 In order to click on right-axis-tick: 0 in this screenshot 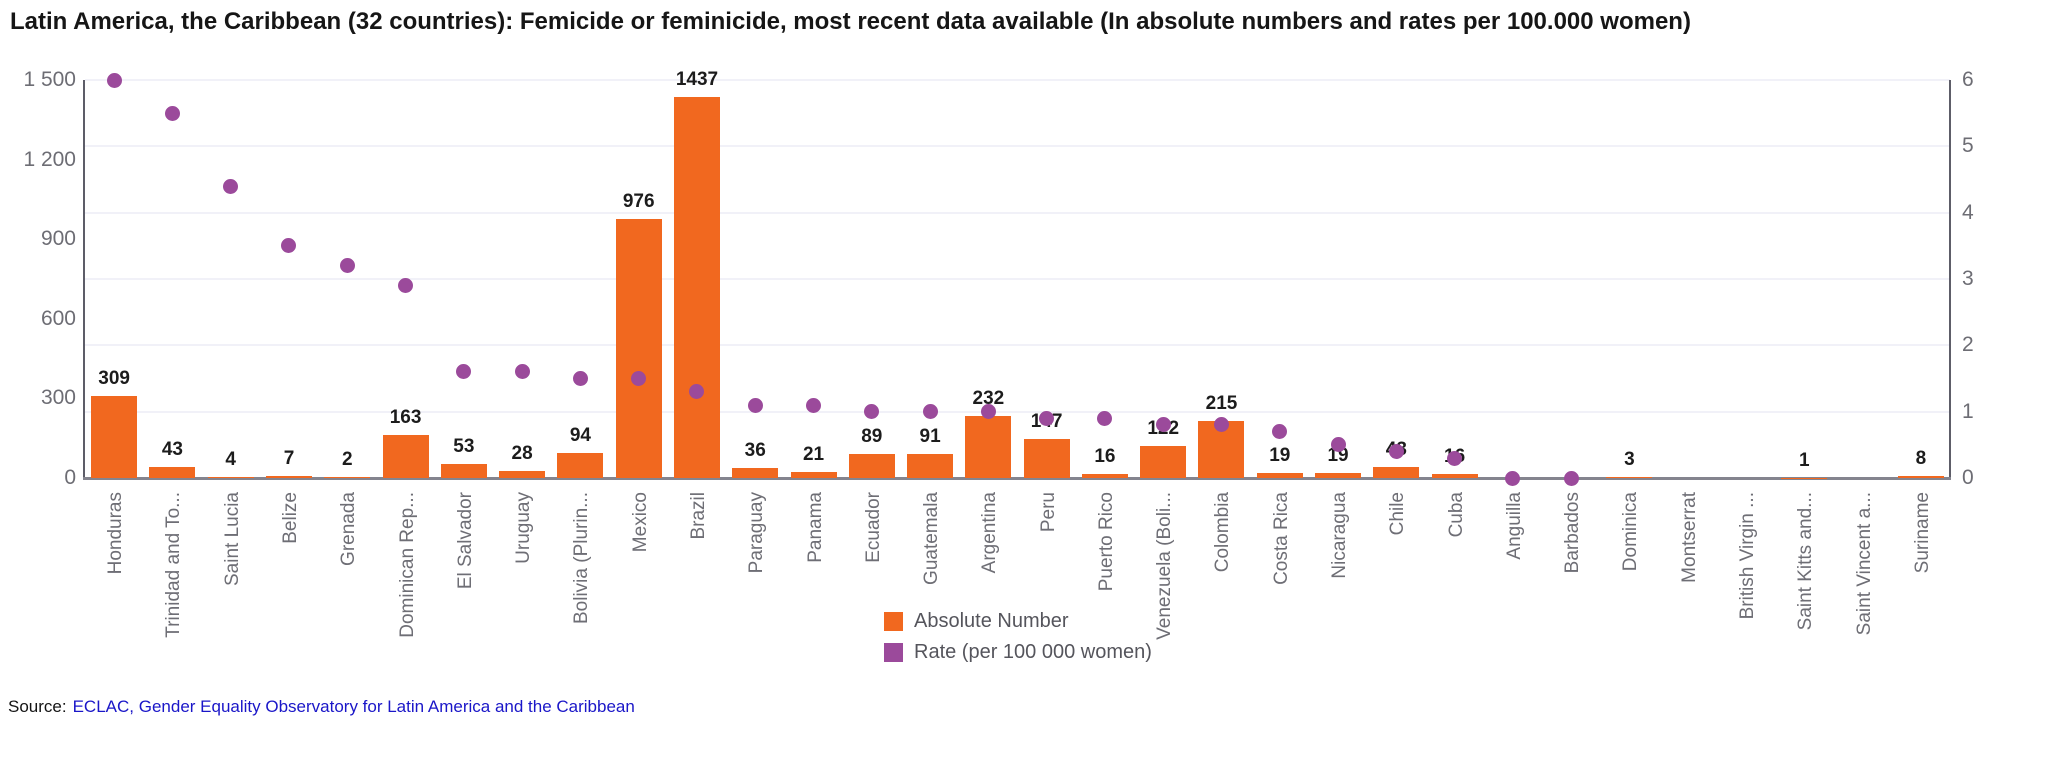, I will do `click(1968, 477)`.